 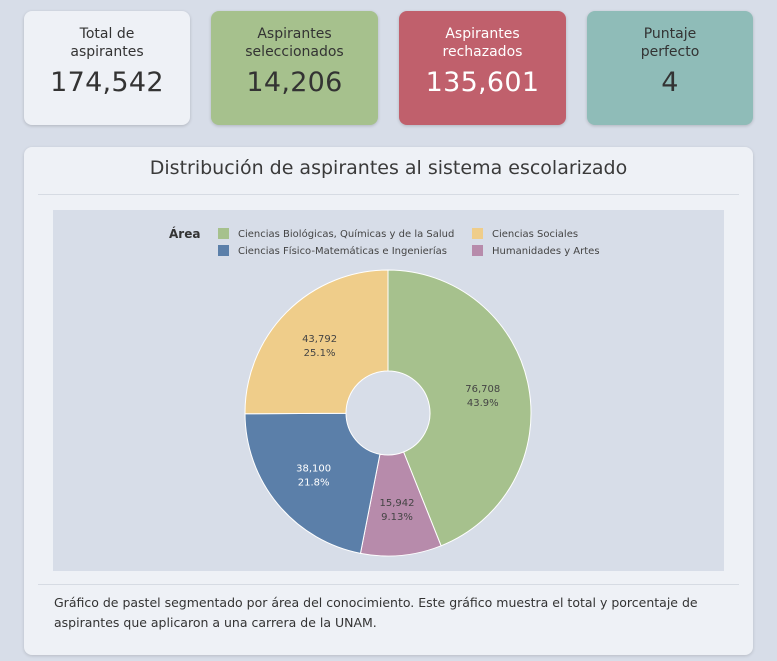 What do you see at coordinates (107, 43) in the screenshot?
I see `stat-label: Total de aspirantes` at bounding box center [107, 43].